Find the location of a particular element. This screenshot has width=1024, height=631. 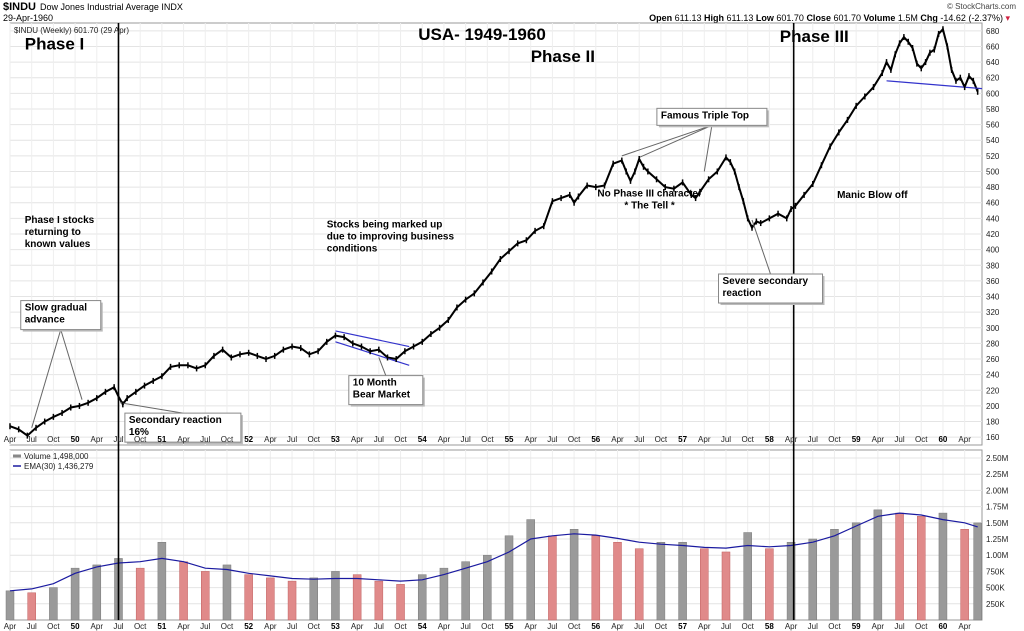

annotation-phase: Phase III is located at coordinates (814, 36).